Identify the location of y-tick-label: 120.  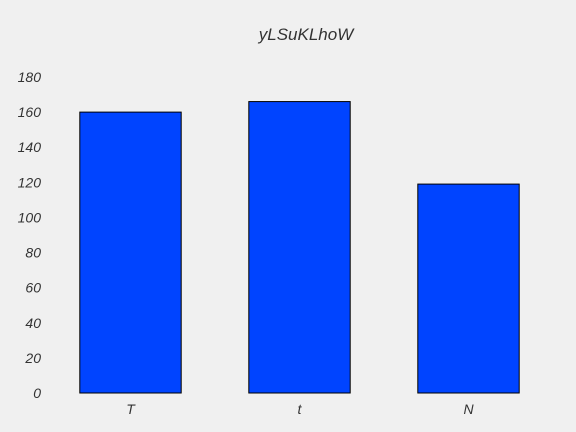
(30, 182).